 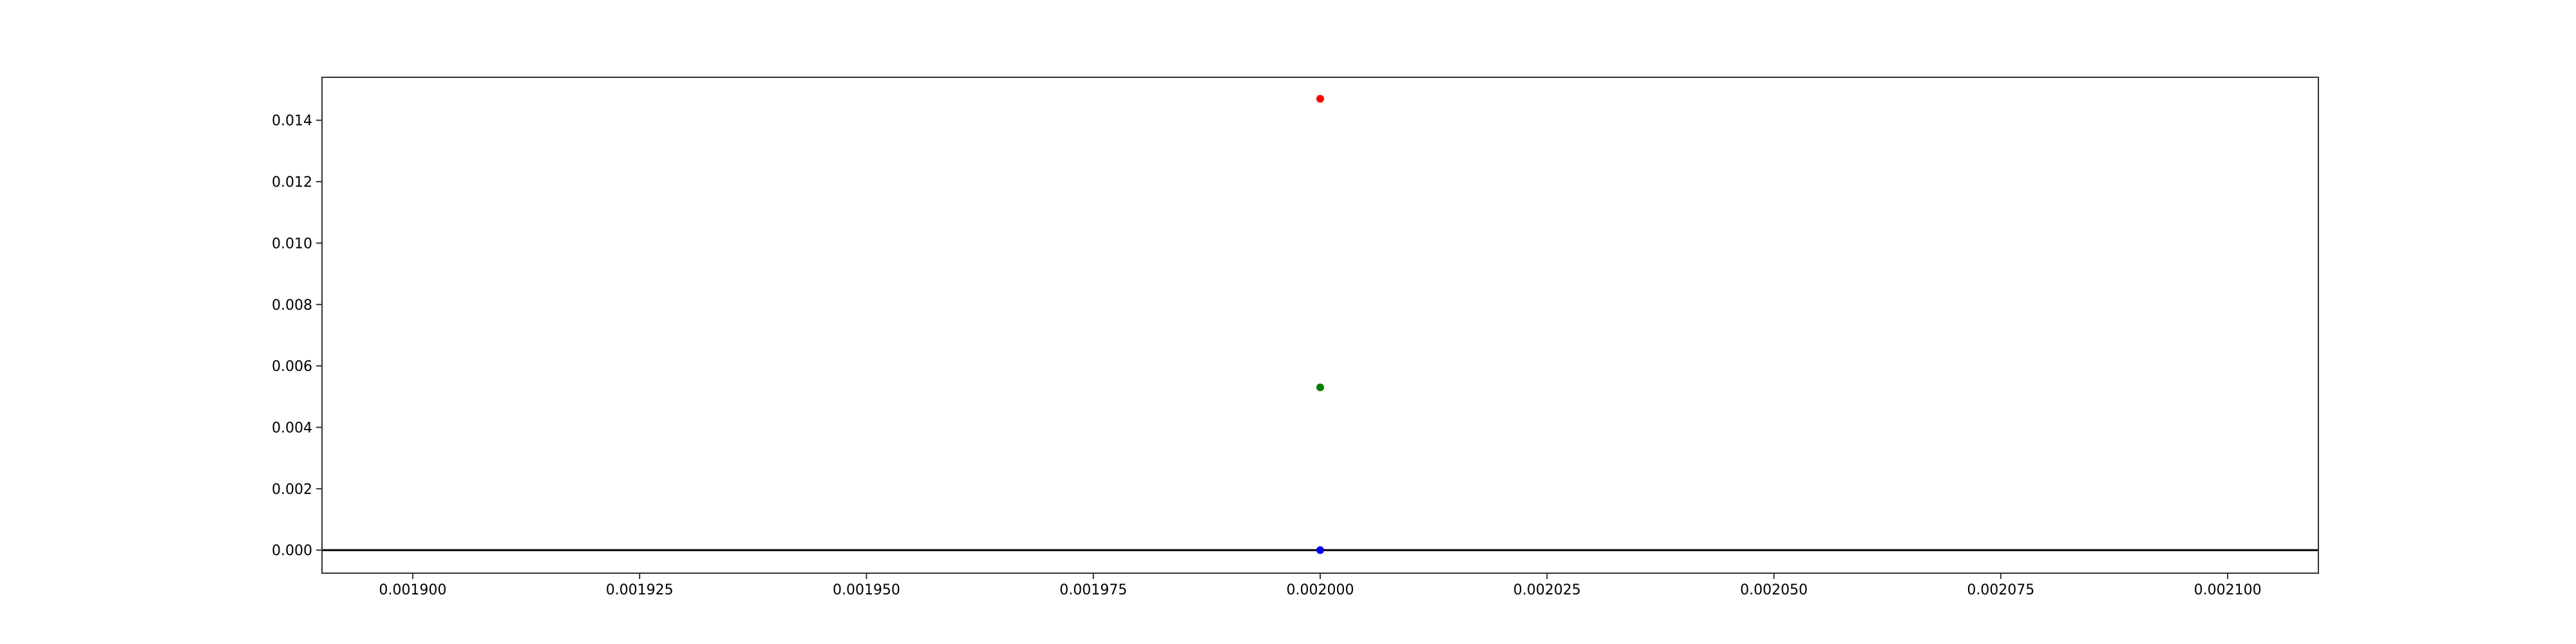 What do you see at coordinates (1320, 590) in the screenshot?
I see `x-tick-label: 0.002000` at bounding box center [1320, 590].